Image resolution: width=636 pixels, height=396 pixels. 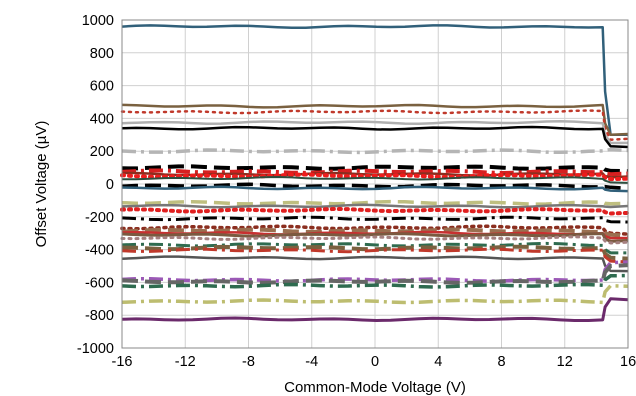 I want to click on x-tick-label: 0, so click(x=375, y=362).